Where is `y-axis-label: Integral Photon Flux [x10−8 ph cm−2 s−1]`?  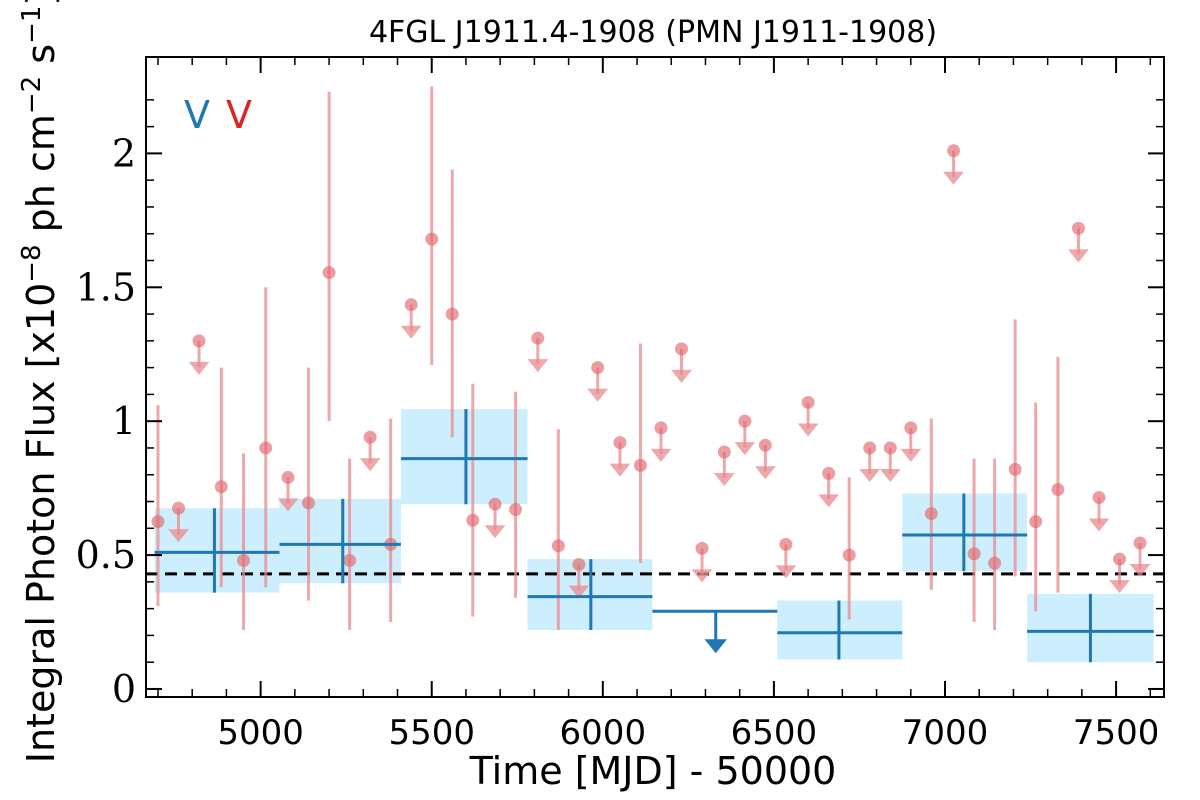 y-axis-label: Integral Photon Flux [x10−8 ph cm−2 s−1] is located at coordinates (40, 381).